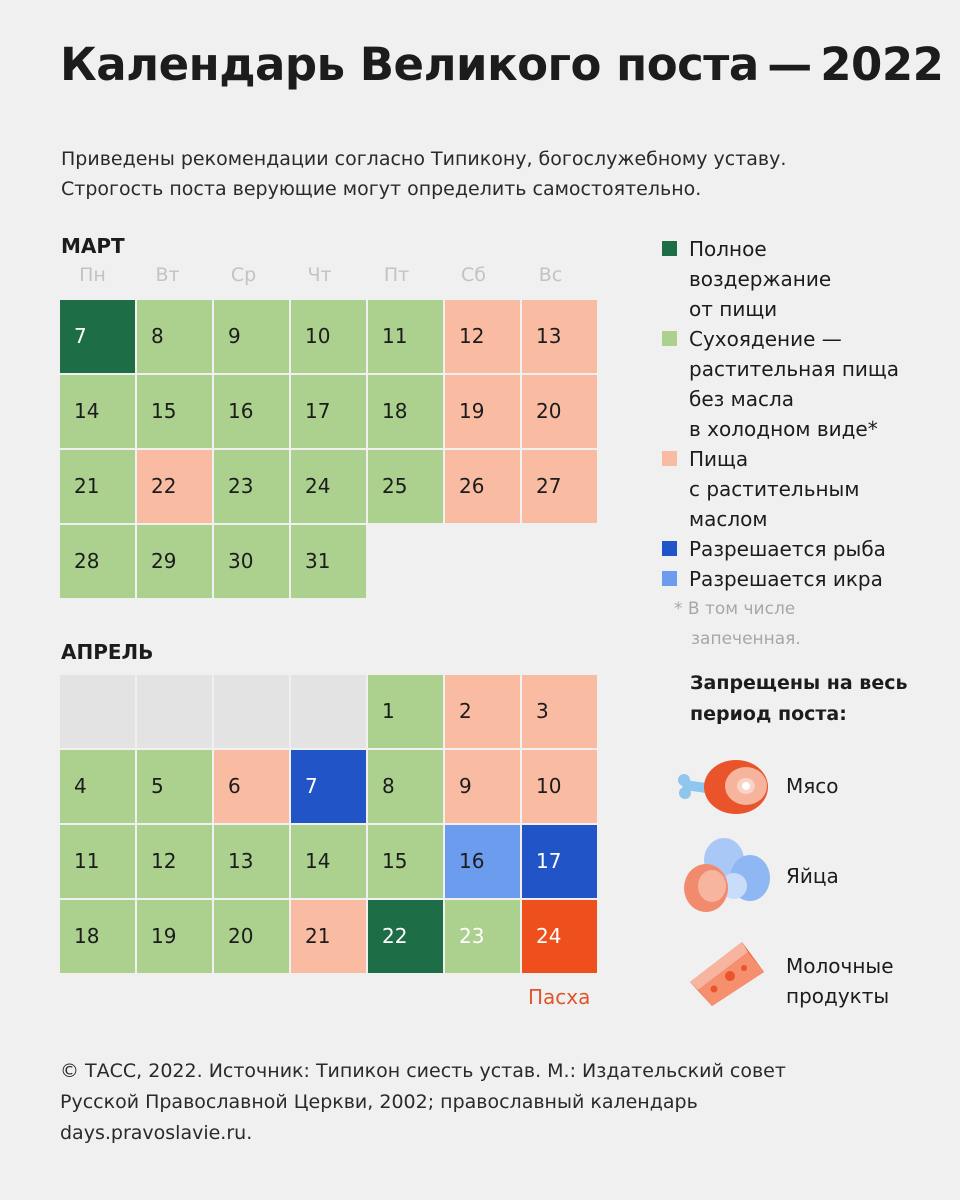 This screenshot has width=960, height=1200. I want to click on month-label-april: АПРЕЛЬ, so click(107, 652).